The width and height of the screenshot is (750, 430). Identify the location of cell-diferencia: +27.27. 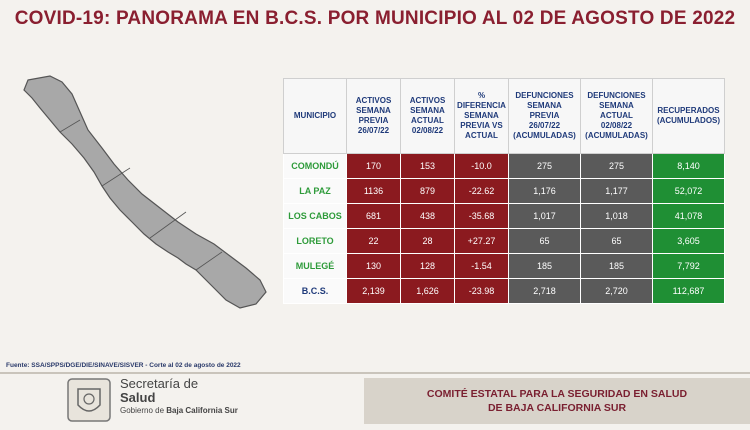
(481, 241).